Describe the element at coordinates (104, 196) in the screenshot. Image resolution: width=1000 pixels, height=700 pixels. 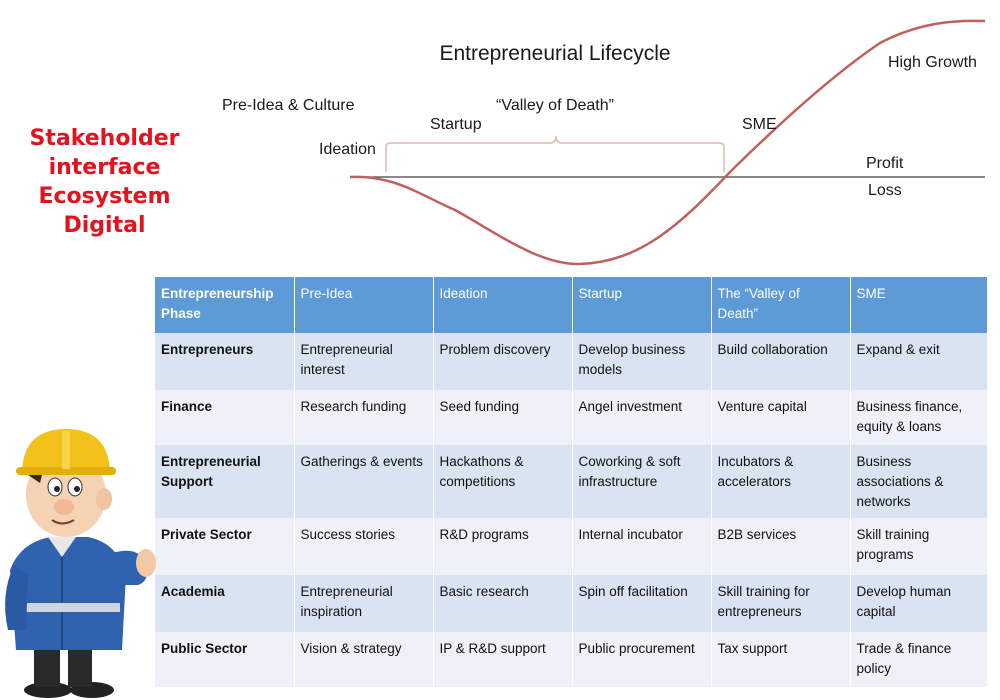
I see `side-label-ecosystem: Ecosystem` at that location.